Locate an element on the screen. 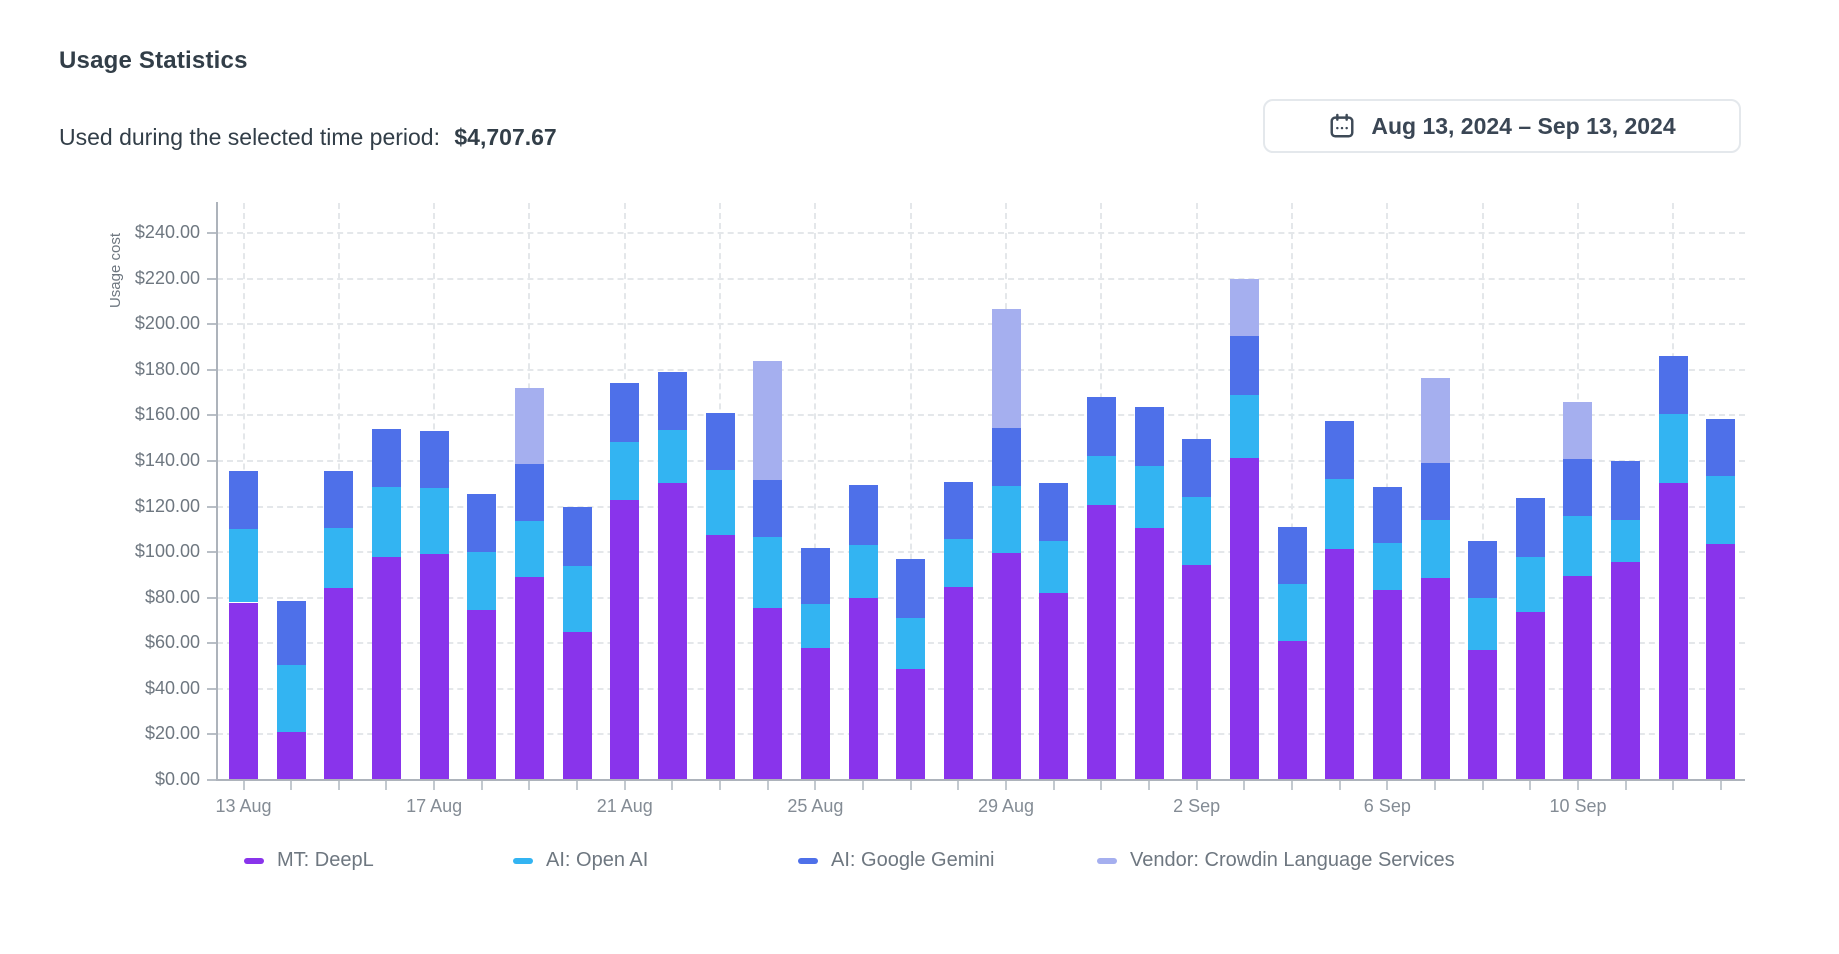  legend-item: AI: Google Gemini is located at coordinates (896, 860).